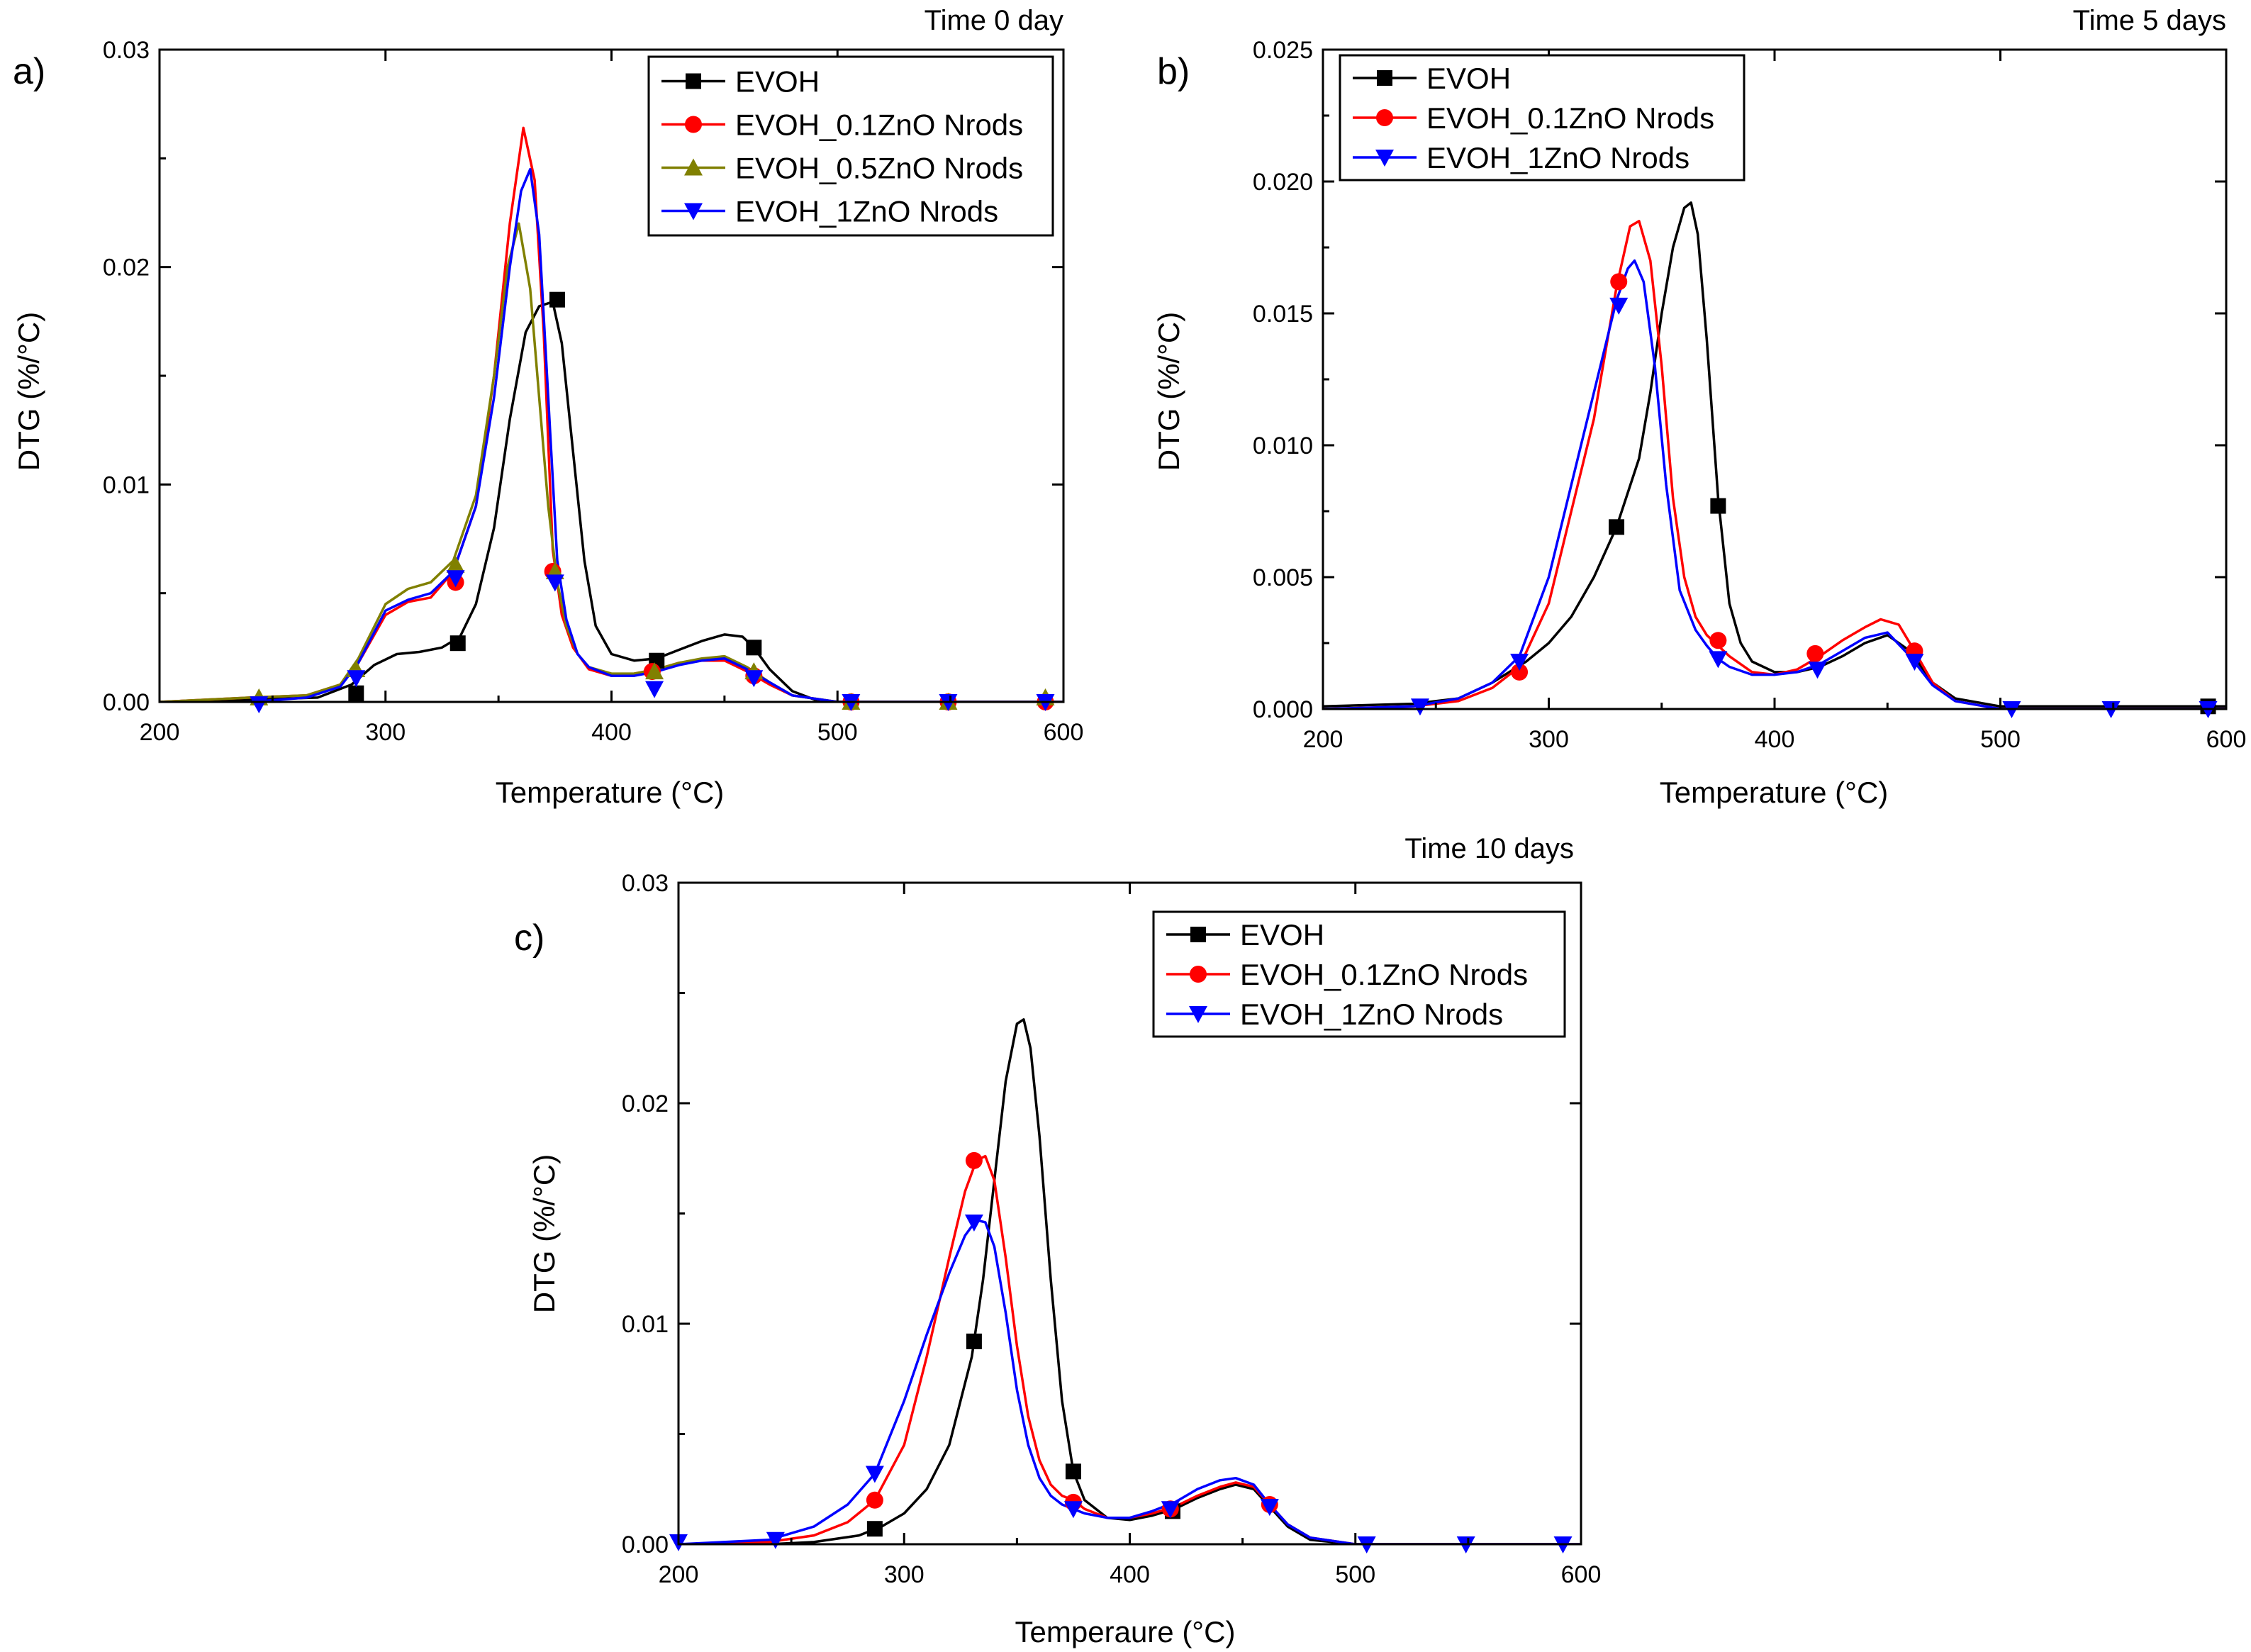  I want to click on x-tick-label-c-4: 600, so click(1581, 1574).